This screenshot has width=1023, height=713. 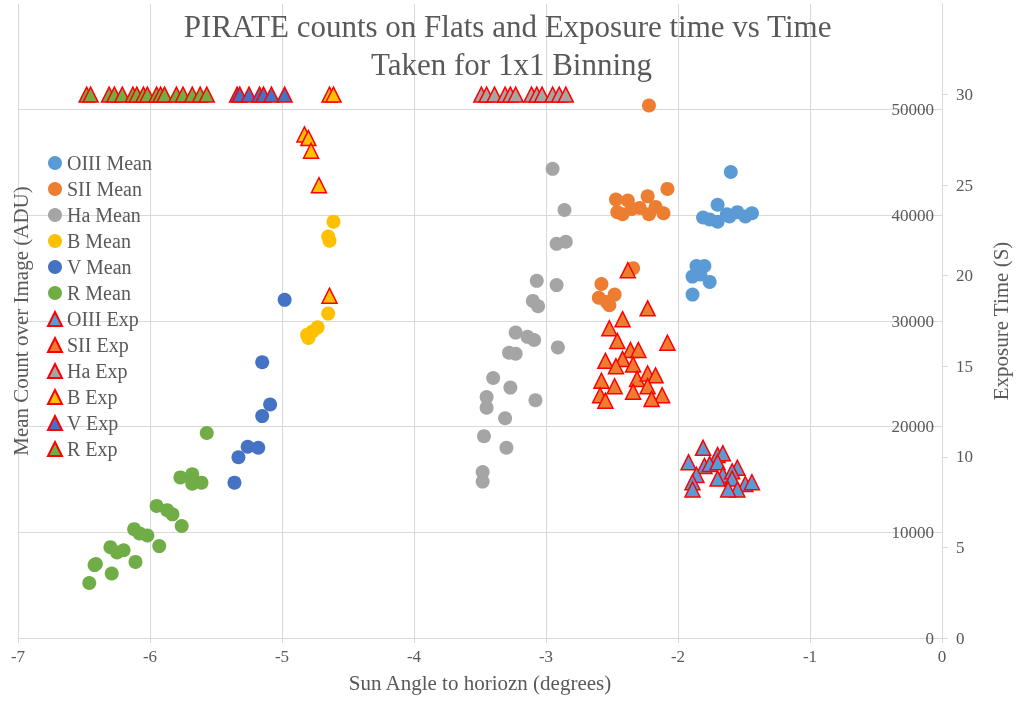 I want to click on legend-label: R Mean, so click(x=99, y=293).